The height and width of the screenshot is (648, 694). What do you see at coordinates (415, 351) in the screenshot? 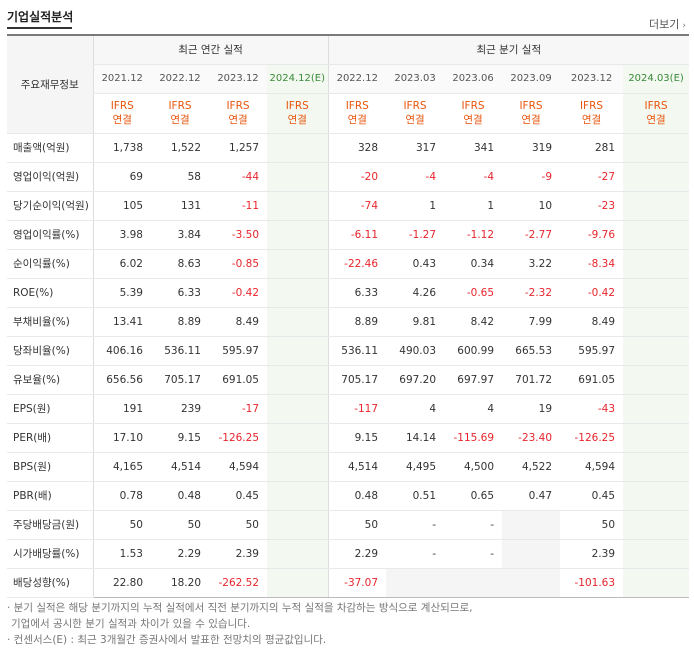
I see `table-cell: 490.03` at bounding box center [415, 351].